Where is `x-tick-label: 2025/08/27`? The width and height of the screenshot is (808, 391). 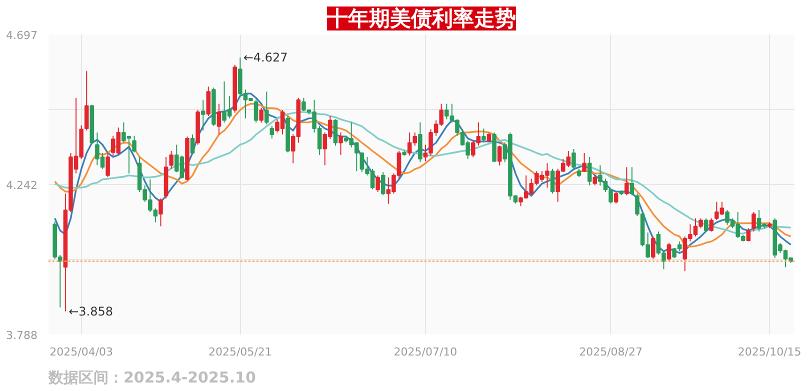 x-tick-label: 2025/08/27 is located at coordinates (610, 352).